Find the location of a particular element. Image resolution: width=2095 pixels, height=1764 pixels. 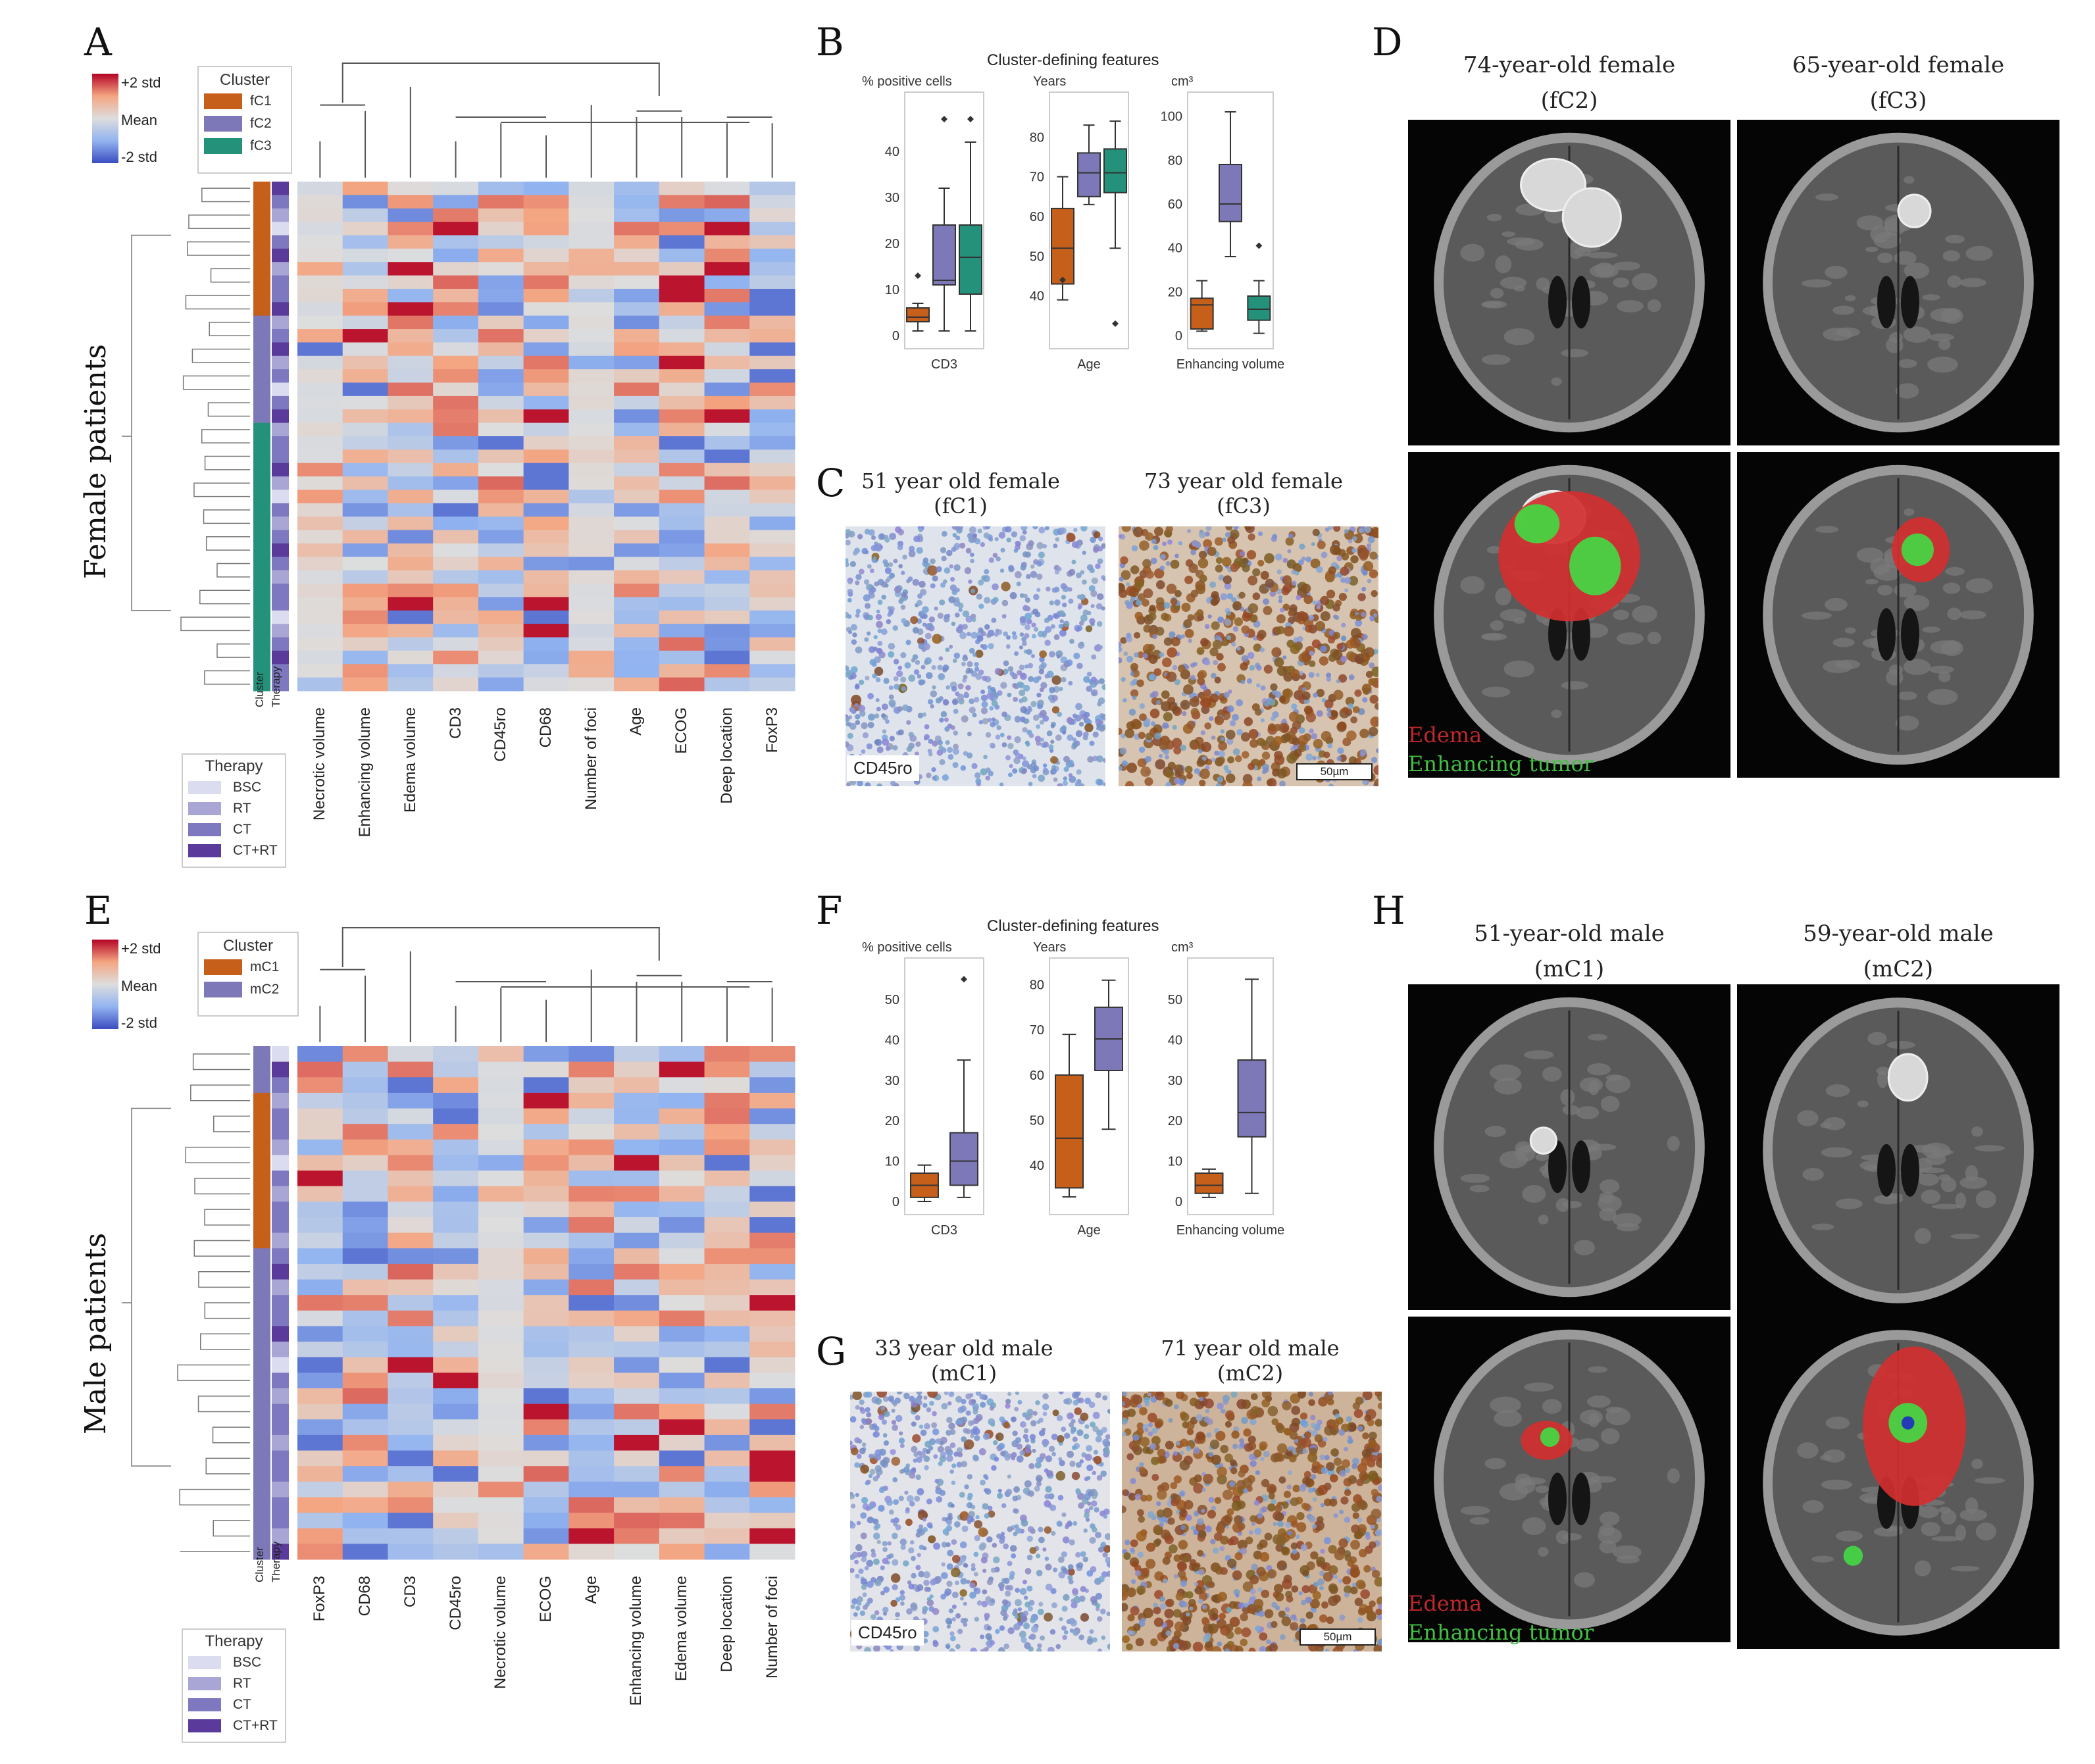

tick-label: 40 is located at coordinates (892, 1040).